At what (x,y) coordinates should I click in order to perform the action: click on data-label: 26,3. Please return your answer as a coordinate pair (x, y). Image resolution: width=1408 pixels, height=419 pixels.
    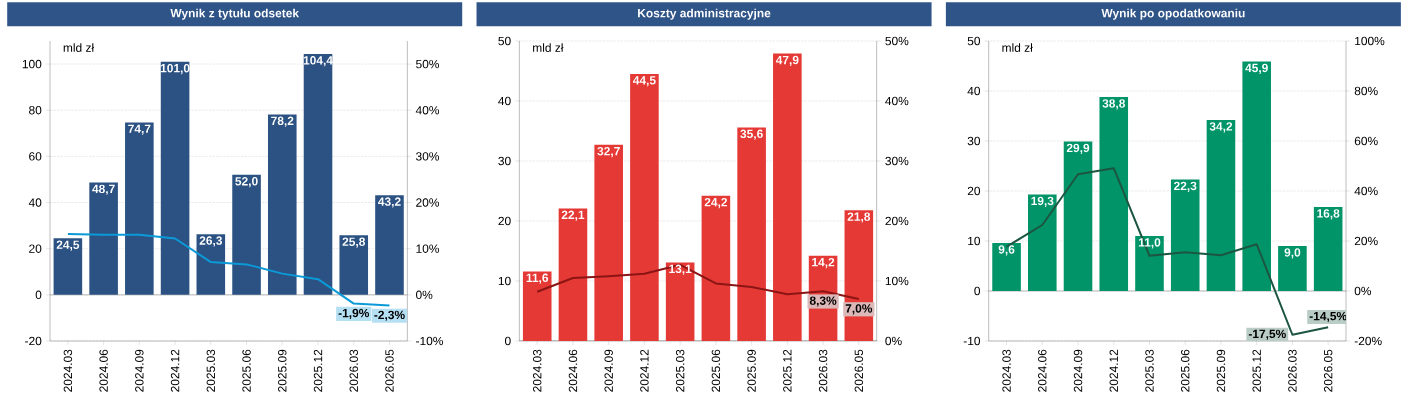
    Looking at the image, I should click on (211, 241).